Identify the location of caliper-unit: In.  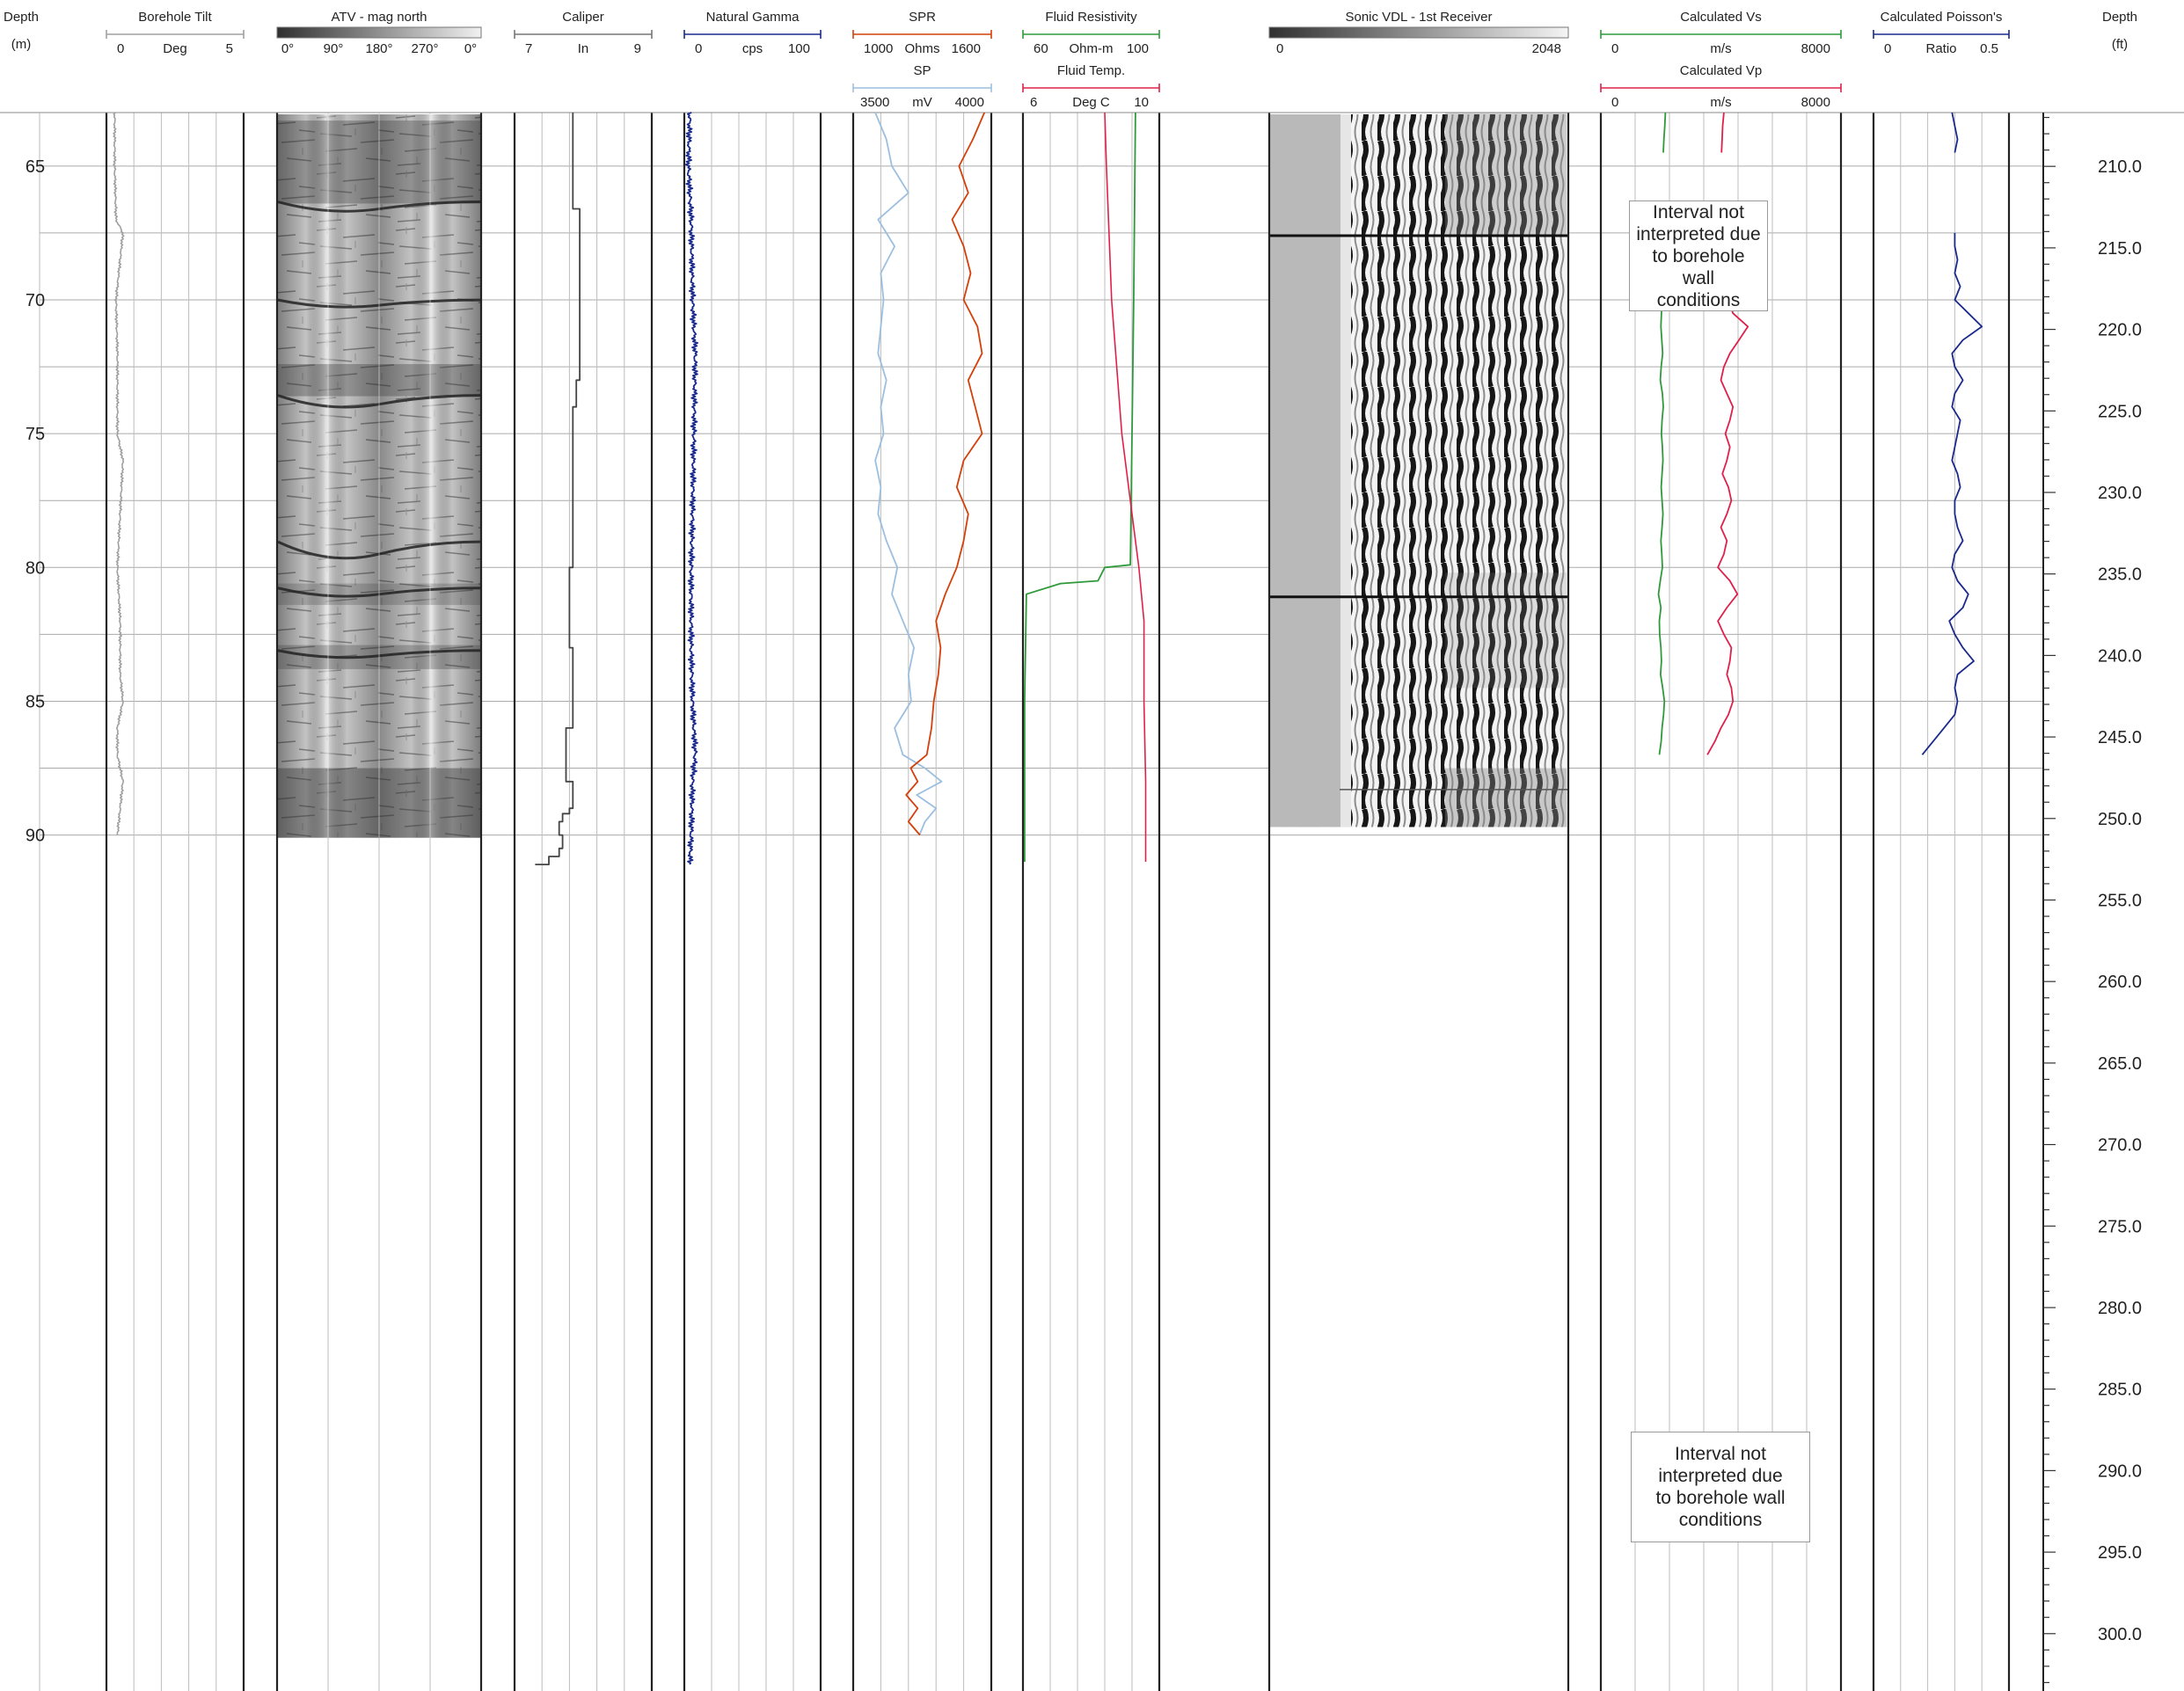
(583, 48).